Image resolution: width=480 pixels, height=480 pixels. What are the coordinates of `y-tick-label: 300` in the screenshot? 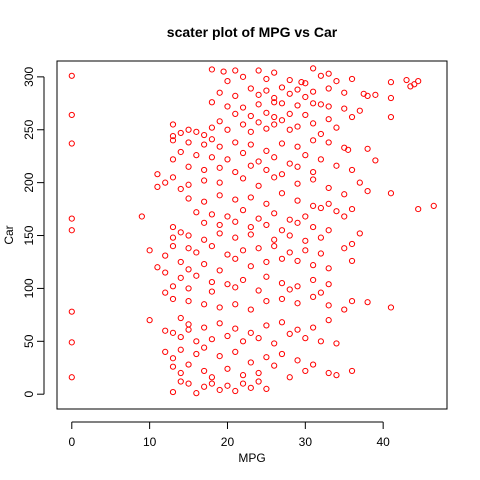 It's located at (29, 77).